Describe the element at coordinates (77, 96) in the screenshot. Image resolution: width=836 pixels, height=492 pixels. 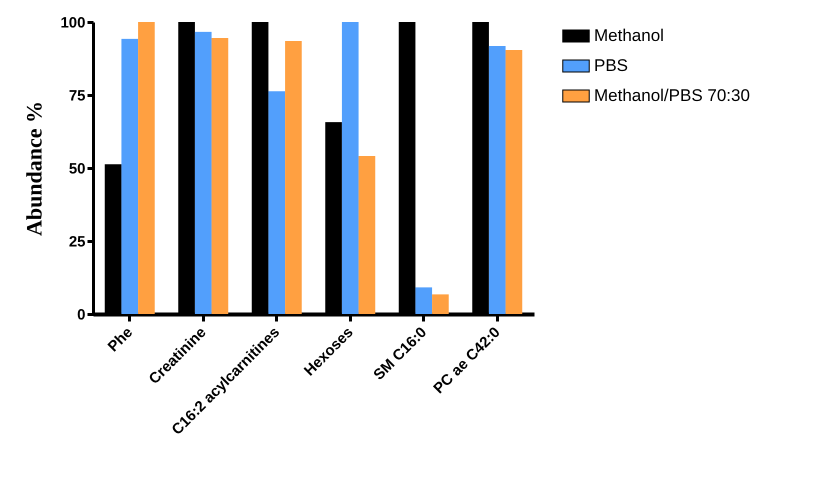
I see `y-tick-label: 75` at that location.